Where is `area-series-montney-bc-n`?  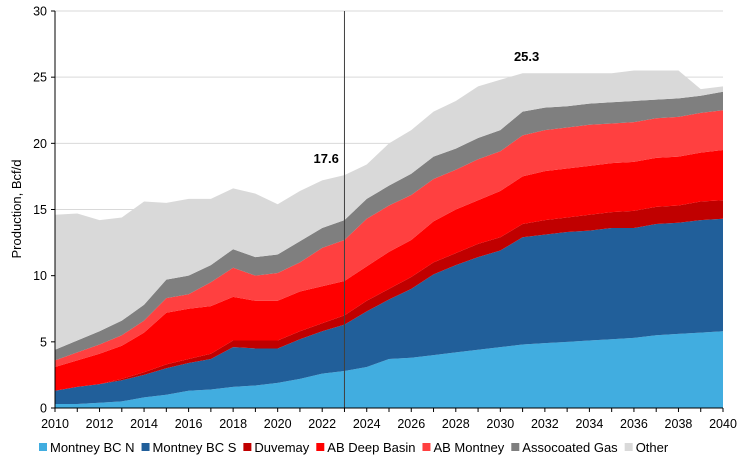
area-series-montney-bc-n is located at coordinates (389, 369).